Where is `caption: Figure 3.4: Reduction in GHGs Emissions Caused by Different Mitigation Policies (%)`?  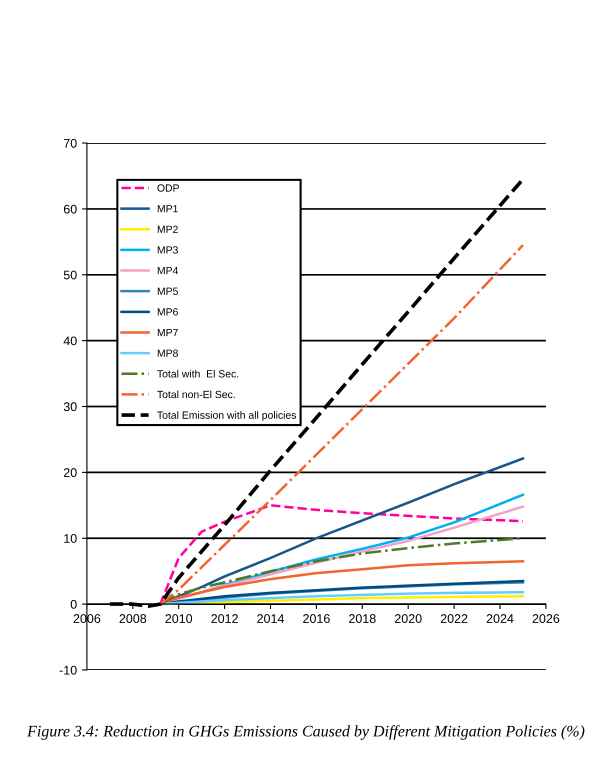 caption: Figure 3.4: Reduction in GHGs Emissions Caused by Different Mitigation Policies (%) is located at coordinates (305, 732).